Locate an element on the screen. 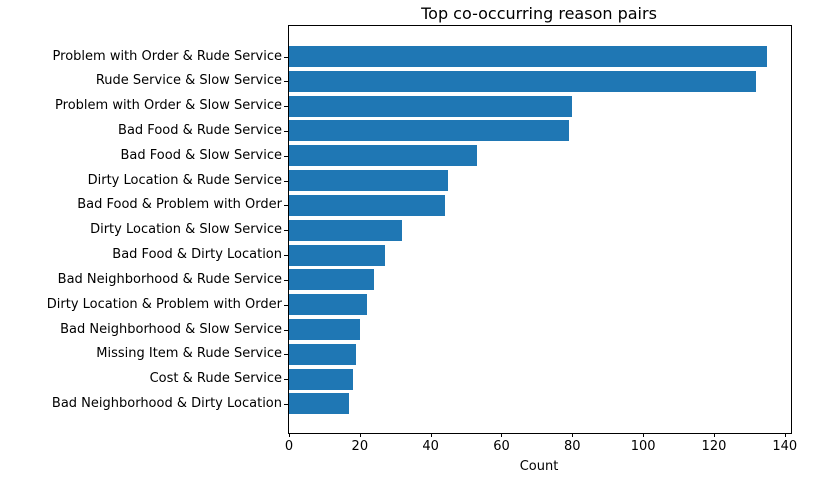 Image resolution: width=816 pixels, height=503 pixels. y-tick-label: Bad Neighborhood & Rude Service is located at coordinates (169, 279).